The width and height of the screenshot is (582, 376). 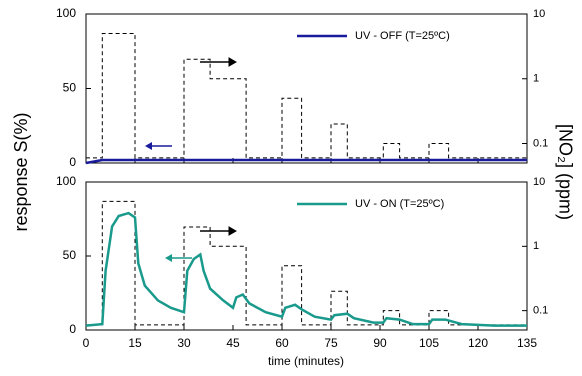 What do you see at coordinates (399, 204) in the screenshot?
I see `legend-label: UV - ON (T=25ºC)` at bounding box center [399, 204].